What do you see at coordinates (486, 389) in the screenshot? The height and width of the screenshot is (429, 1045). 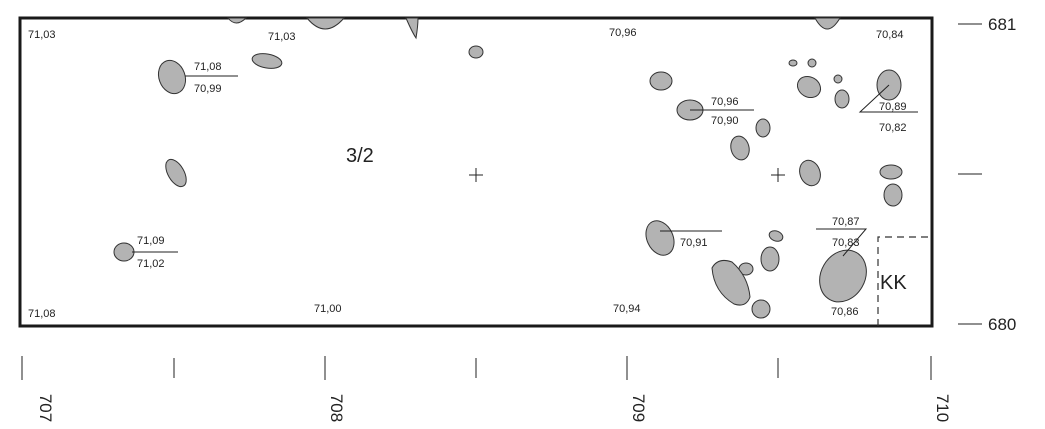 I see `easting-axis: 707 708 709 710` at bounding box center [486, 389].